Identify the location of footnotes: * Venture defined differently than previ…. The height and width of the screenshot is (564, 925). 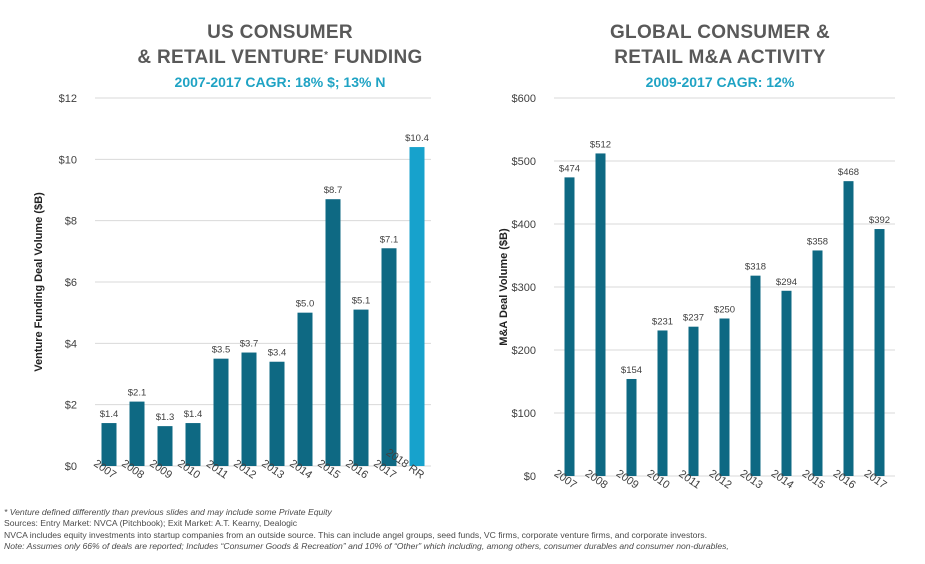
(461, 530).